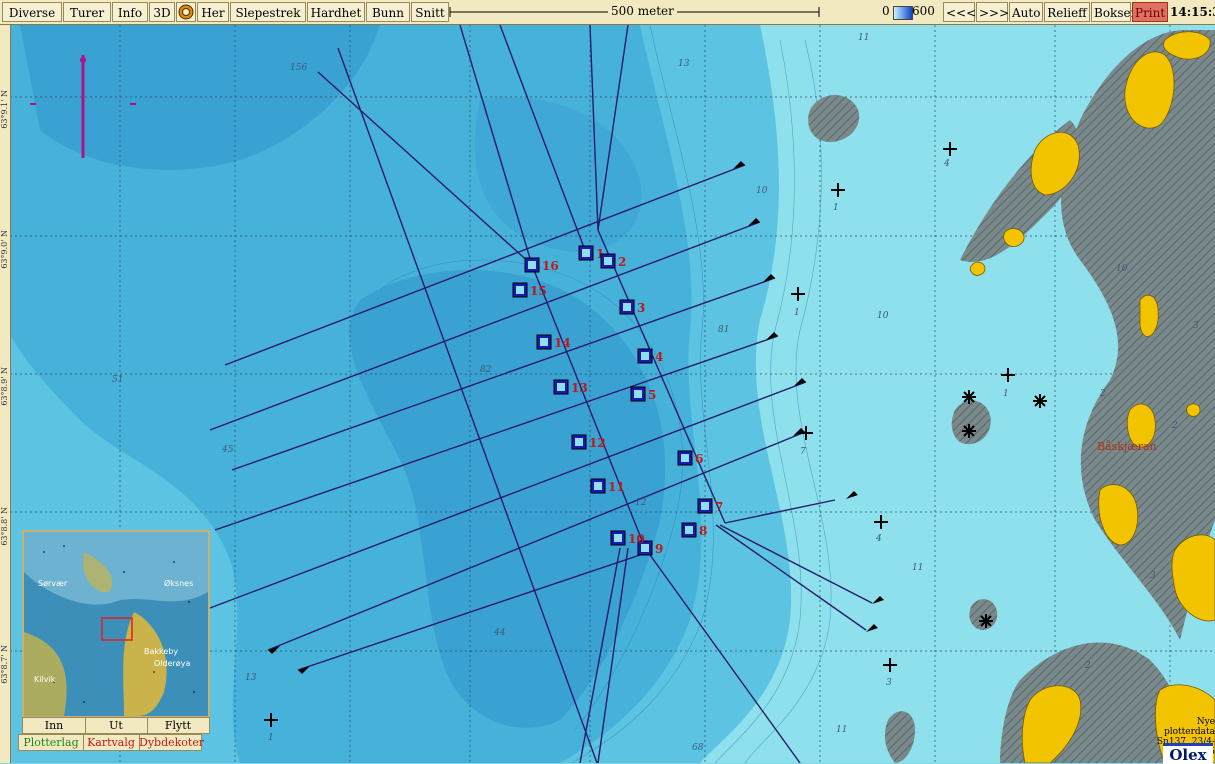  What do you see at coordinates (650, 356) in the screenshot?
I see `waypoint-4: 4` at bounding box center [650, 356].